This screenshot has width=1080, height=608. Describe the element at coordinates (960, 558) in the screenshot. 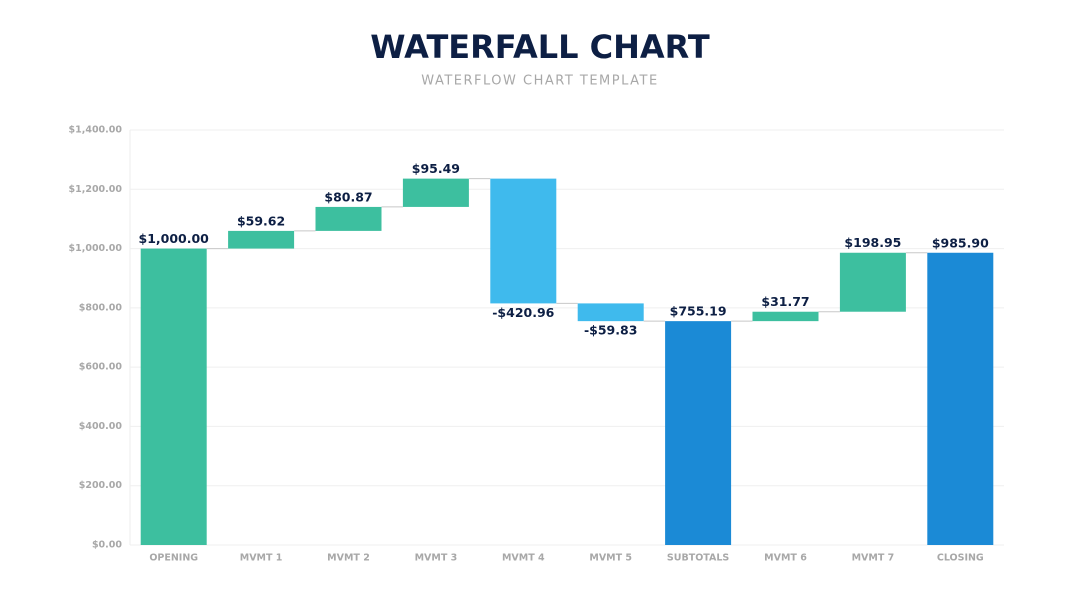

I see `x-tick-label: CLOSING` at that location.